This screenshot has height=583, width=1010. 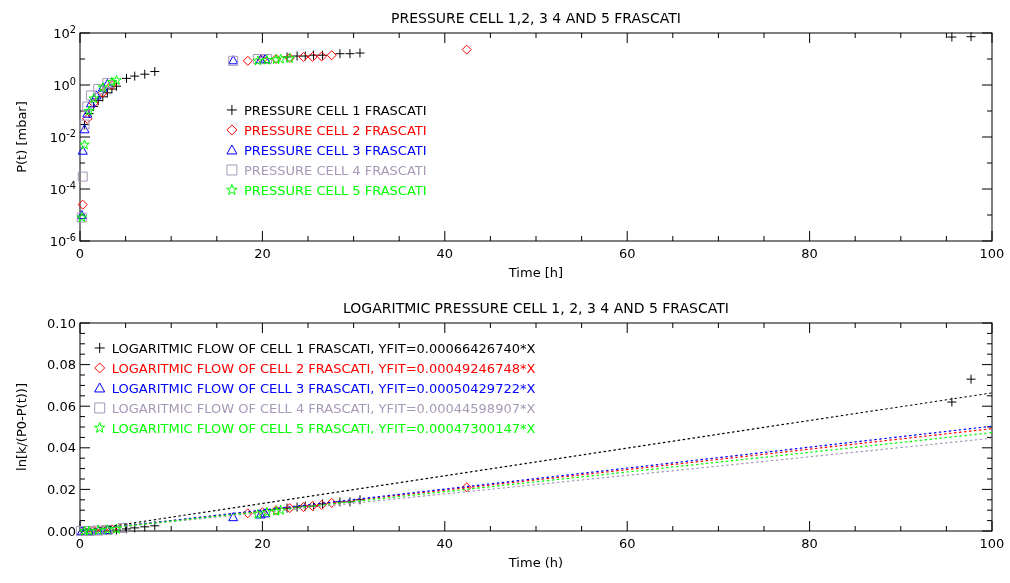 I want to click on legend-label: LOGARITMIC FLOW OF CELL 4 FRASCATI, YFIT=0.00044598907*X, so click(x=323, y=408).